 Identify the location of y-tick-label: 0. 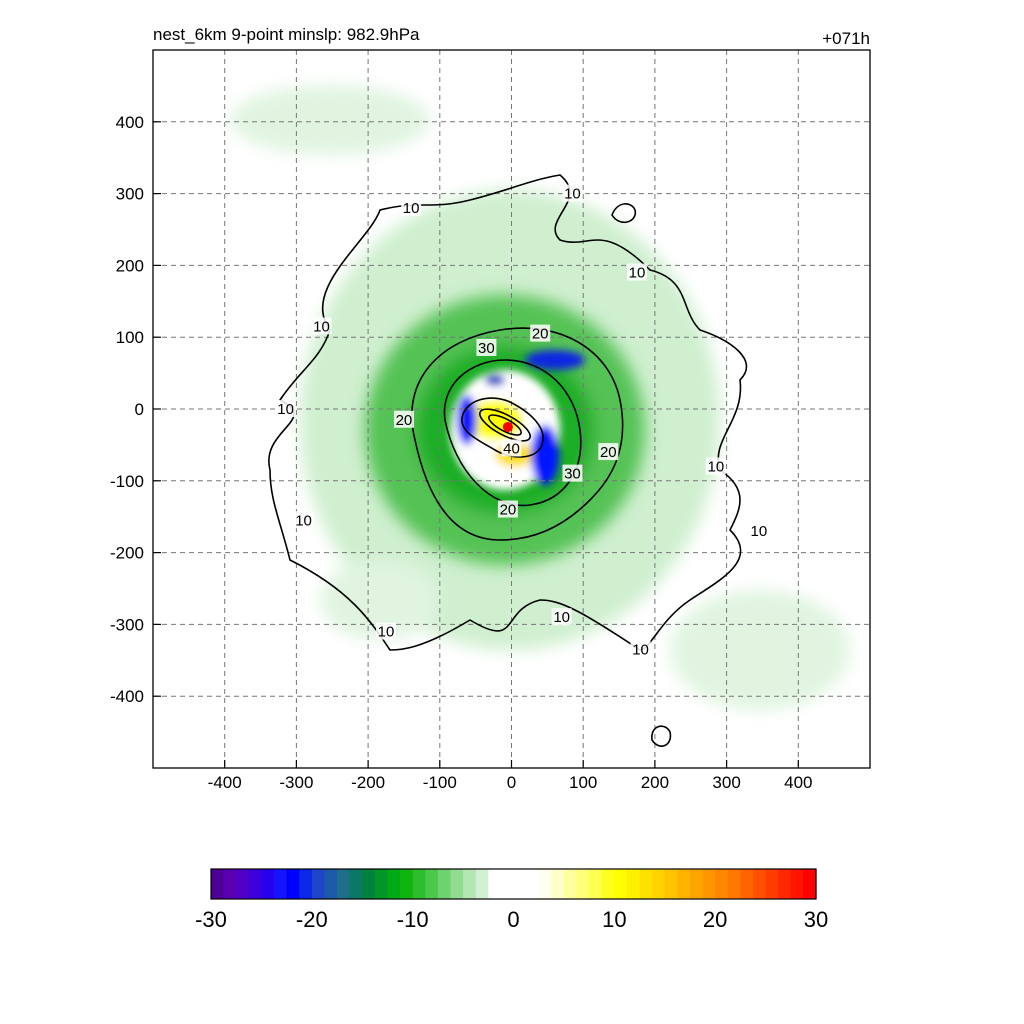
(139, 409).